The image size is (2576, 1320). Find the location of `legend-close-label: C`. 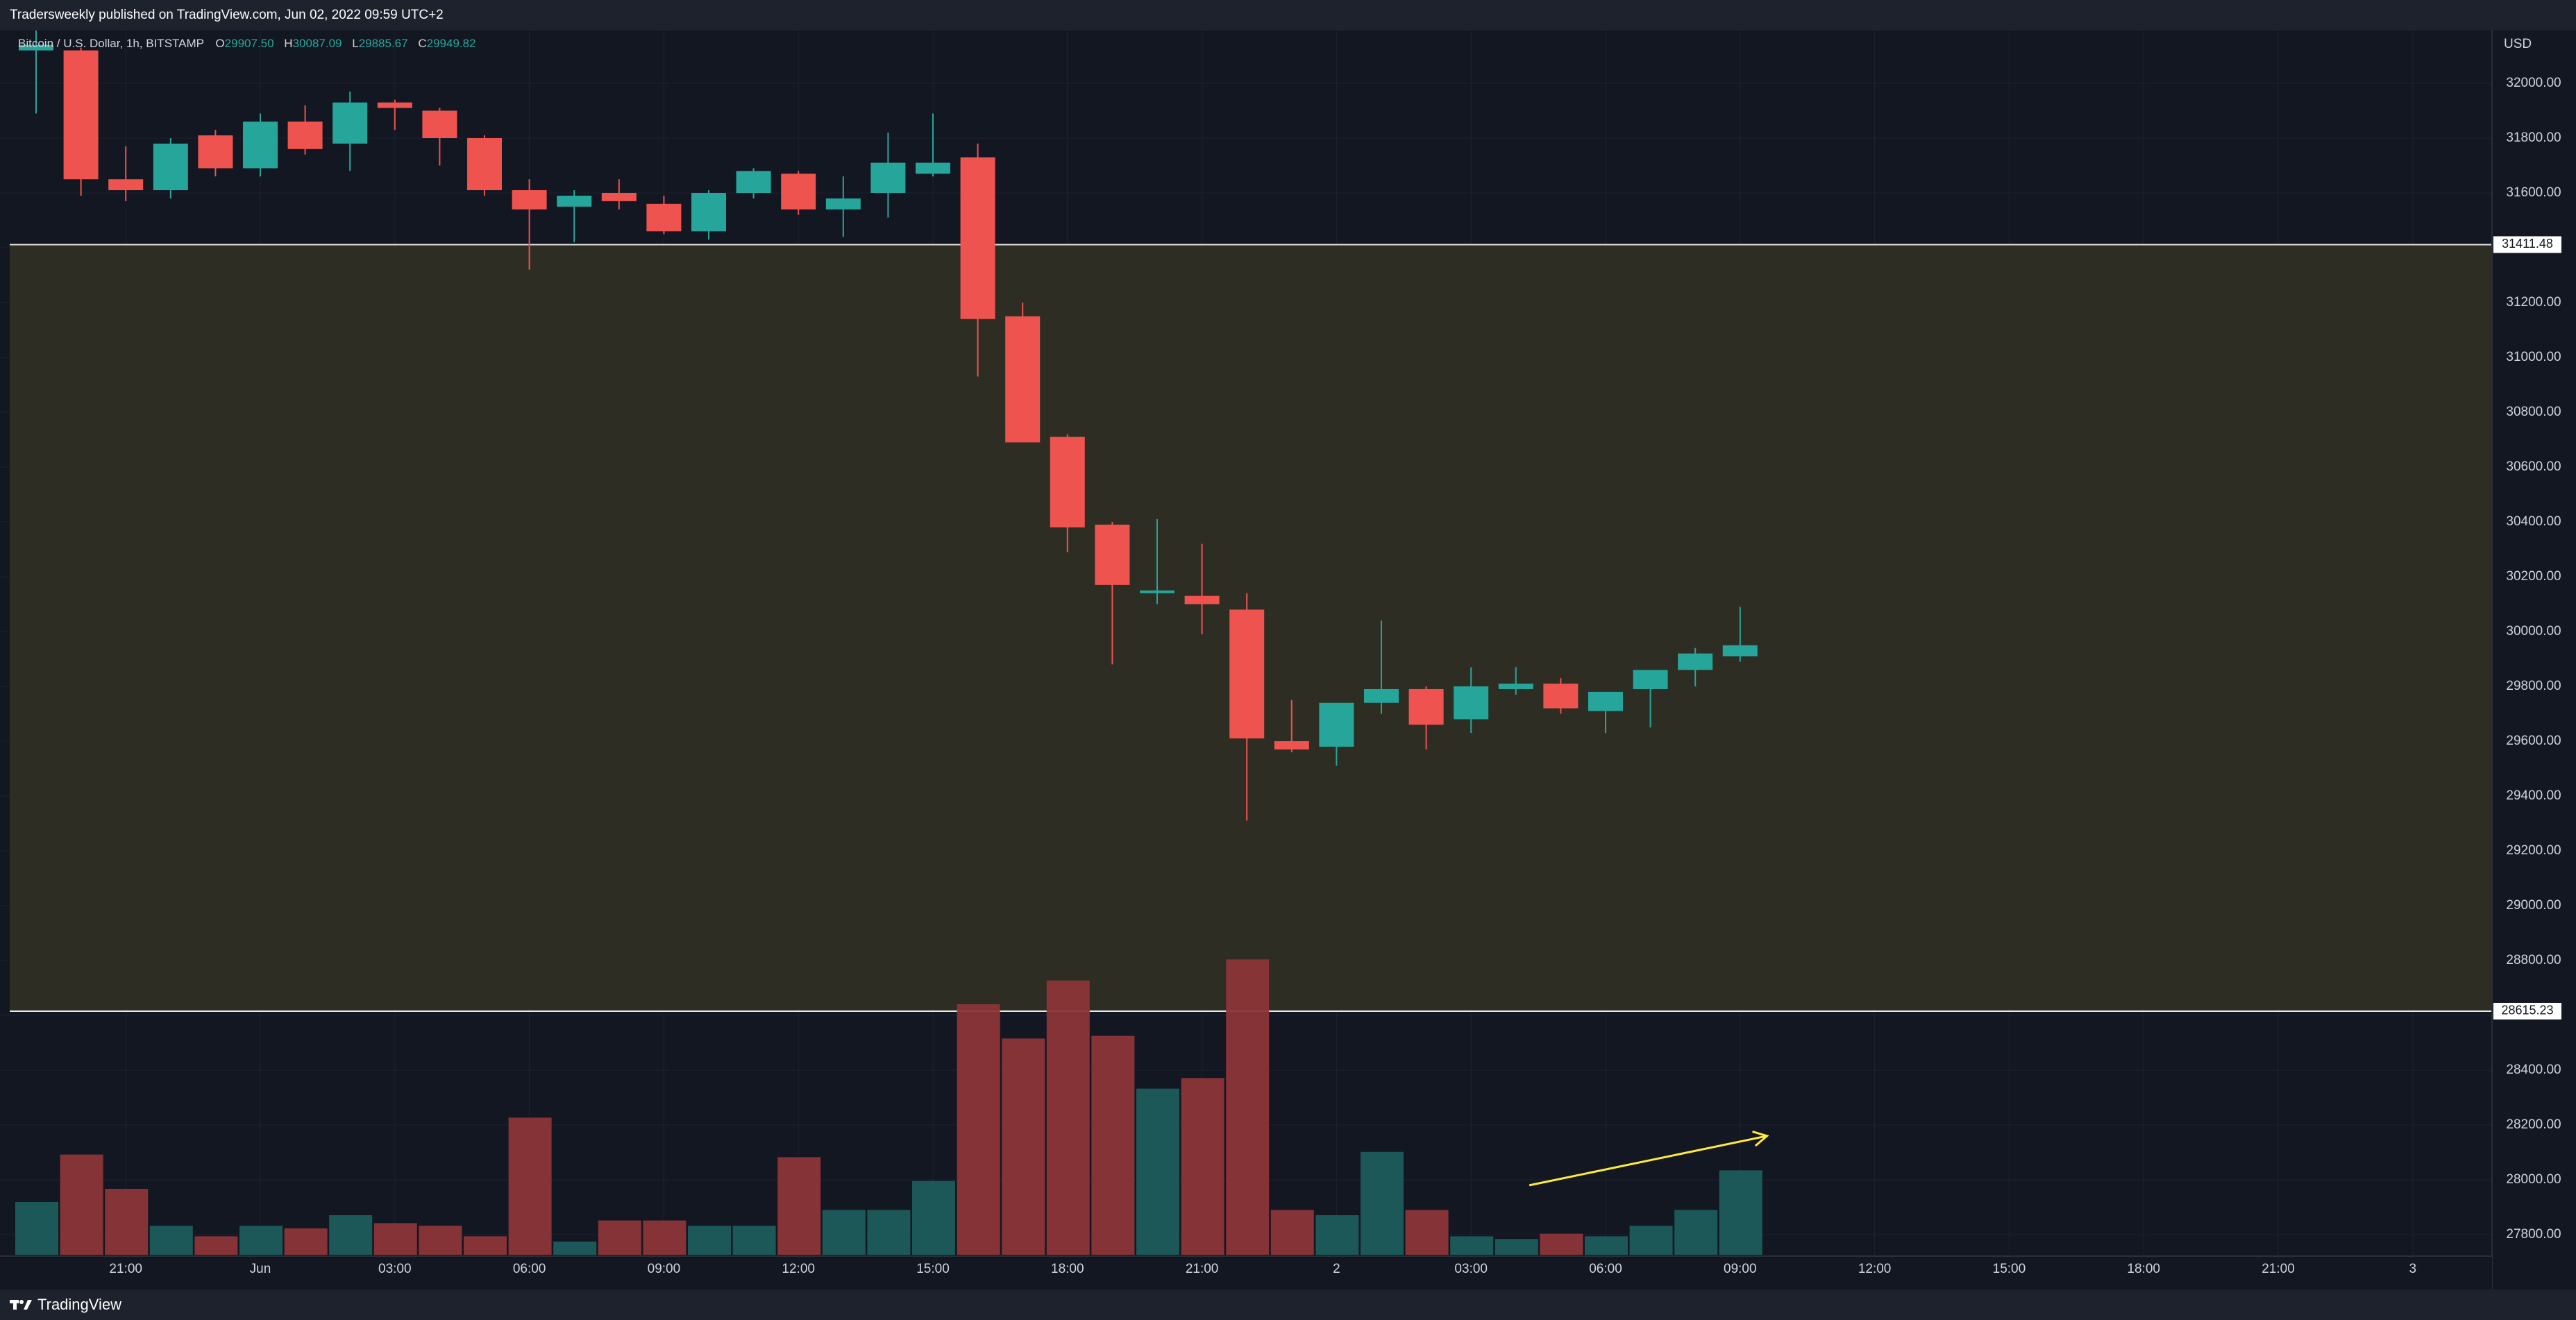

legend-close-label: C is located at coordinates (422, 43).